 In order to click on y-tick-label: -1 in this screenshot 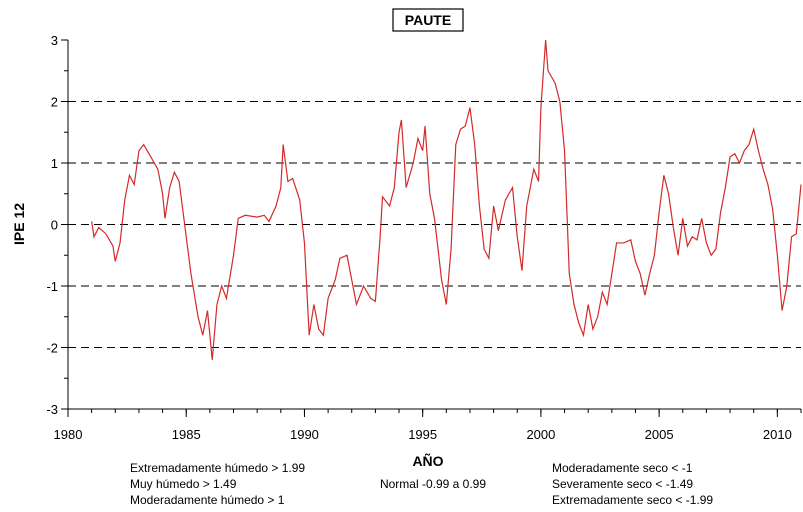, I will do `click(52, 286)`.